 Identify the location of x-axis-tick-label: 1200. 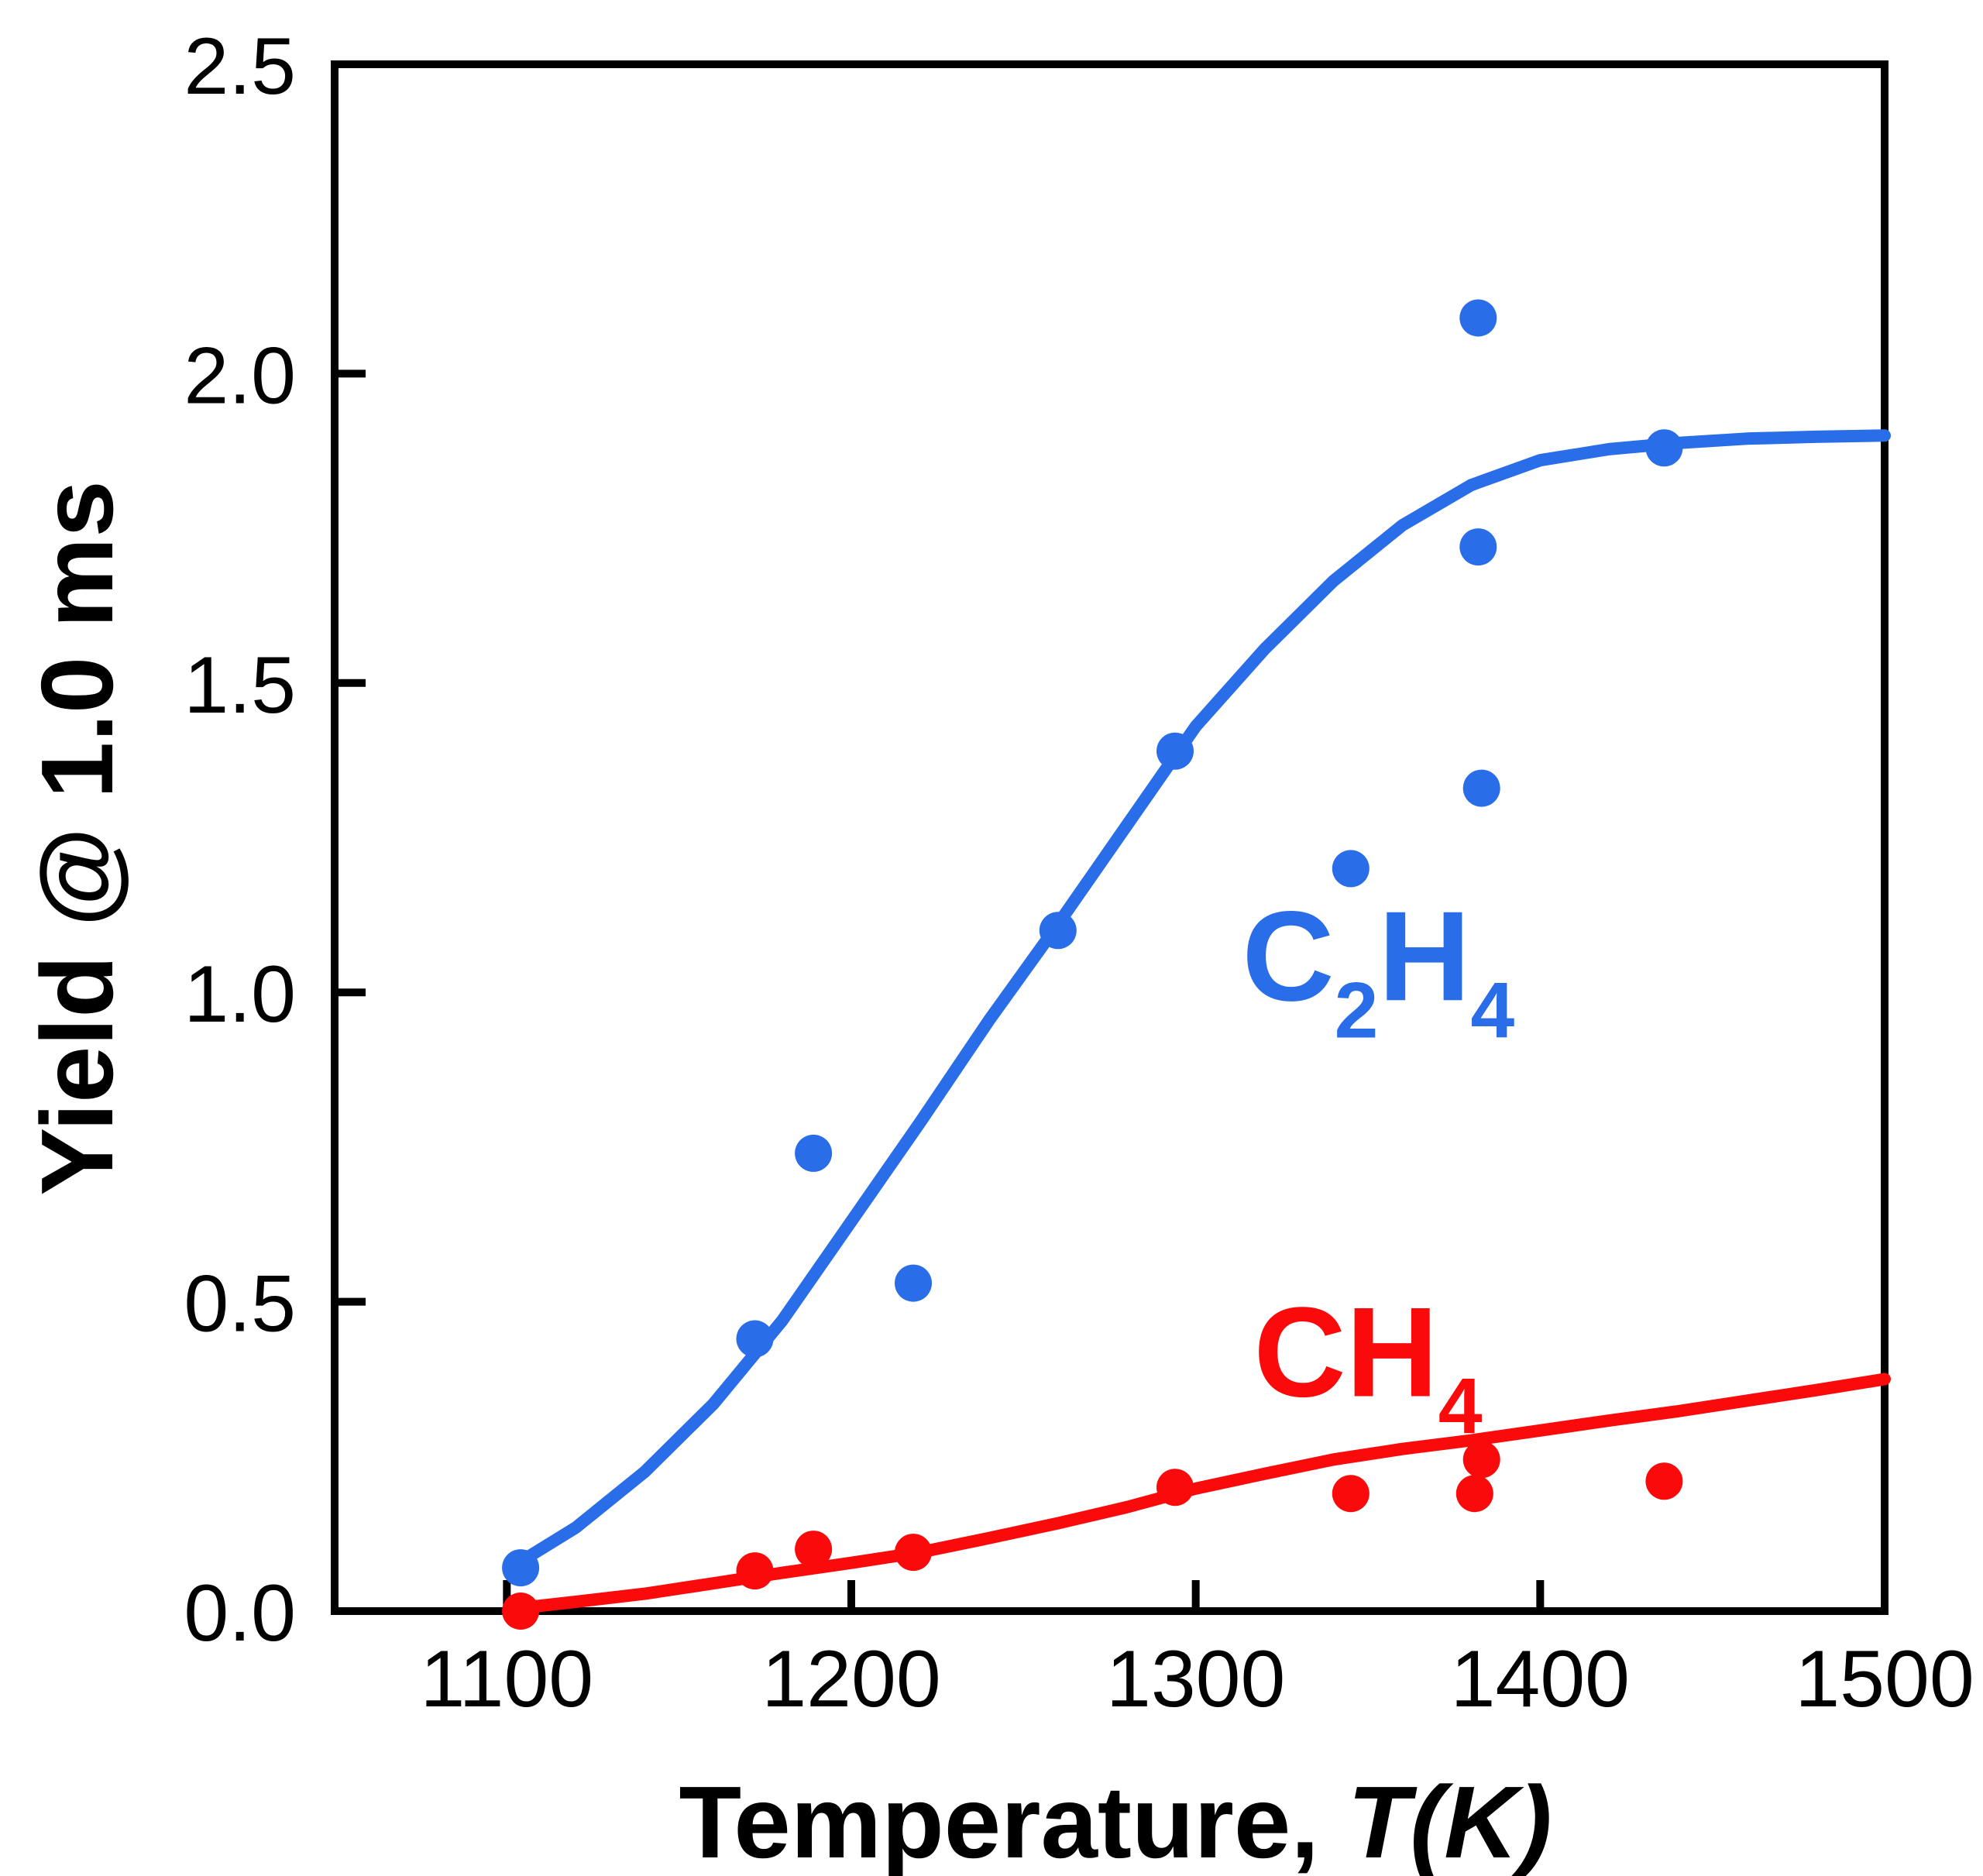
(851, 1679).